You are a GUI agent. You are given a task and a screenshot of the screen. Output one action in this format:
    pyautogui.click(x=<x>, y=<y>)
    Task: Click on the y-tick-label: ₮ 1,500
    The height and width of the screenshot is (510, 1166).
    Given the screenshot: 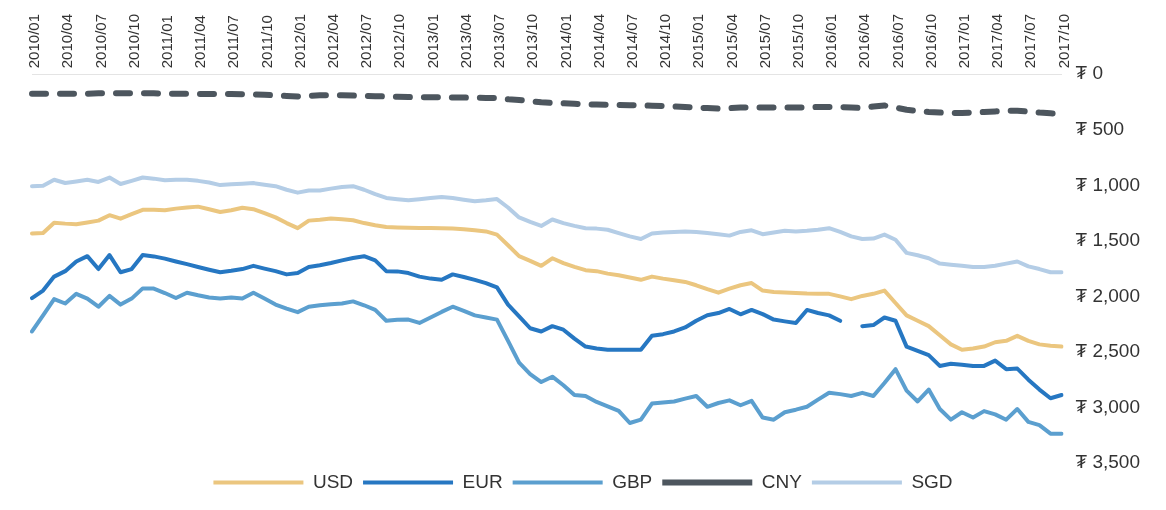 What is the action you would take?
    pyautogui.click(x=1108, y=240)
    